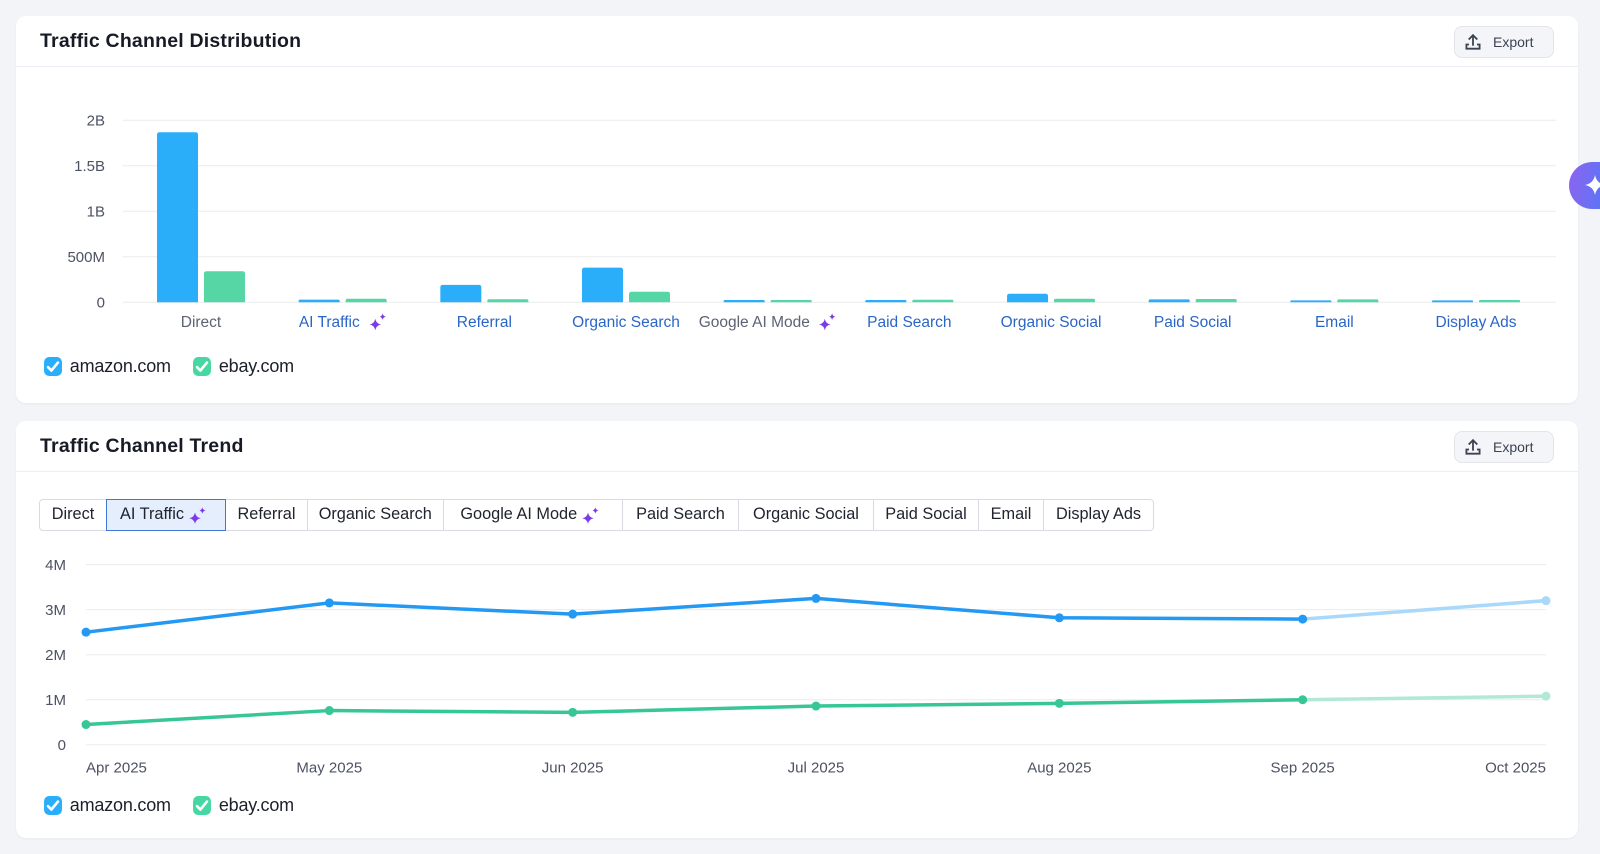 This screenshot has width=1600, height=854. Describe the element at coordinates (573, 768) in the screenshot. I see `svg-text: Jun 2025` at that location.